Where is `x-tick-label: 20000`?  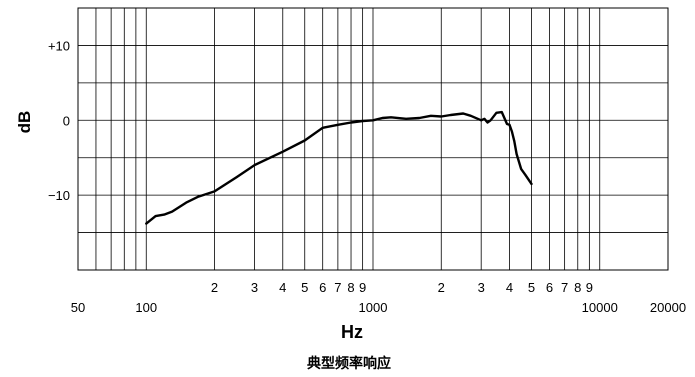
x-tick-label: 20000 is located at coordinates (668, 307).